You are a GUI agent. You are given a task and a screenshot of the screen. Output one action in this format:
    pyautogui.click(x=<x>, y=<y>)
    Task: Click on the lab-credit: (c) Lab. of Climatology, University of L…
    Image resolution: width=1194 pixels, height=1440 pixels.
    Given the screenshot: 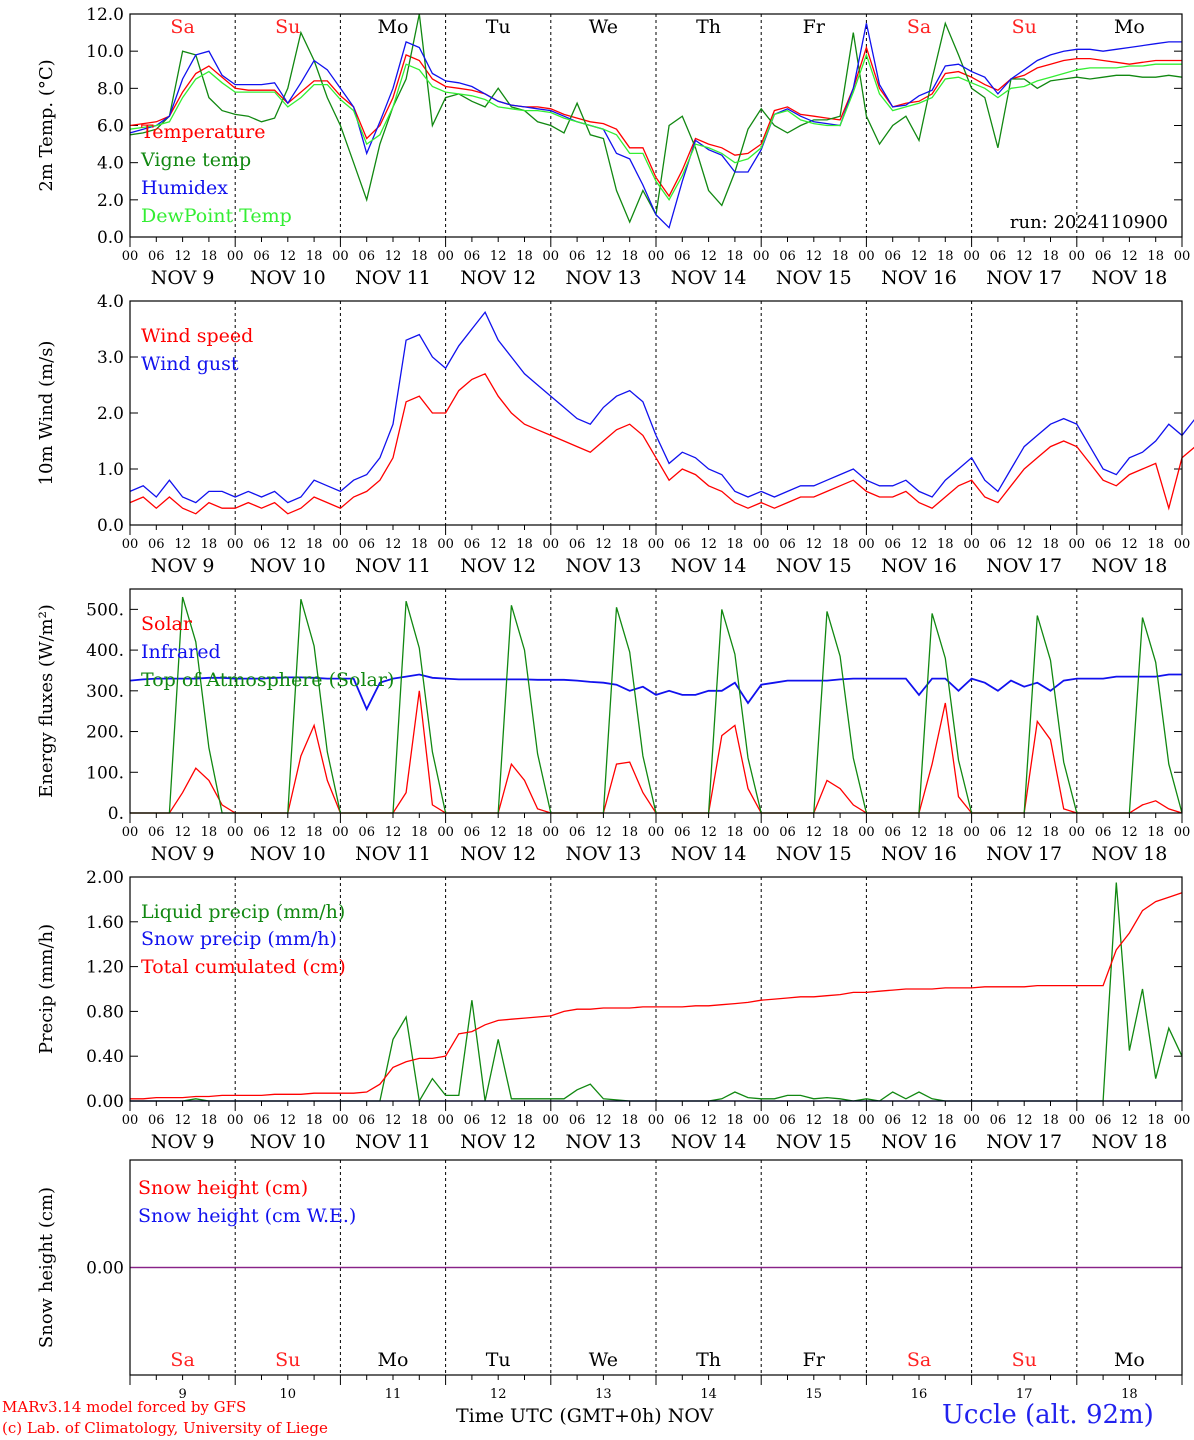 What is the action you would take?
    pyautogui.click(x=165, y=1428)
    